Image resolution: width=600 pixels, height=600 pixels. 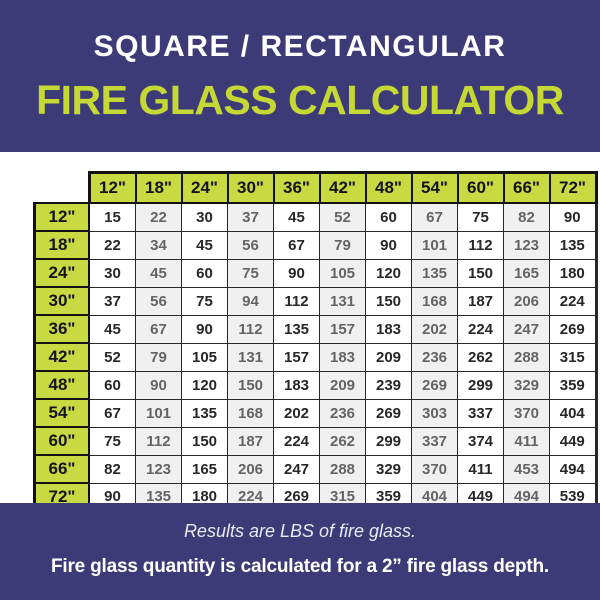 I want to click on row-header: 42", so click(x=61, y=357).